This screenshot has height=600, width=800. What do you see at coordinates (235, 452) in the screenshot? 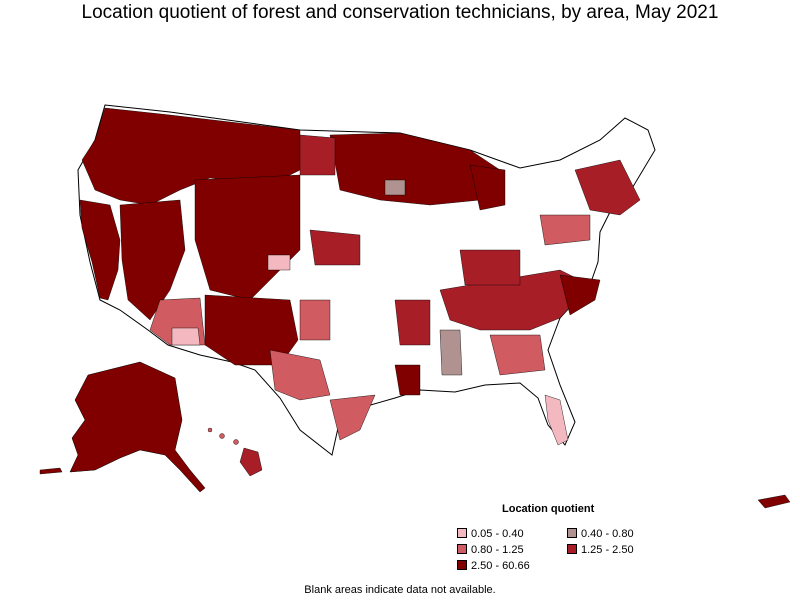
I see `region-hawaii` at bounding box center [235, 452].